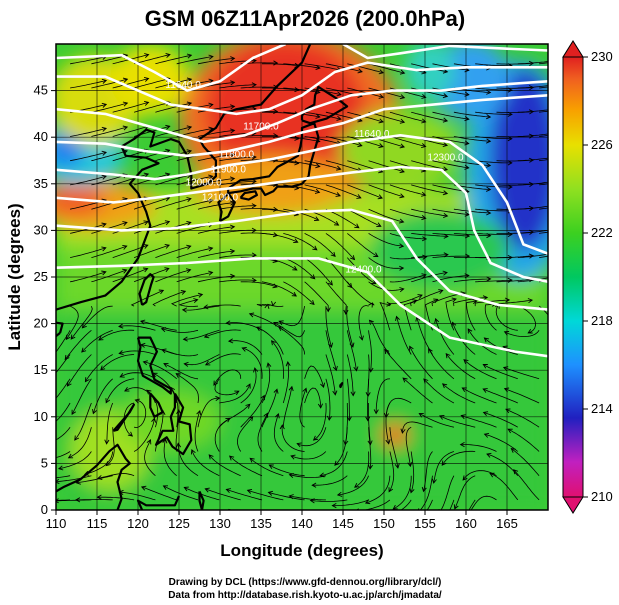  I want to click on x-tick-label-1: 115, so click(97, 523).